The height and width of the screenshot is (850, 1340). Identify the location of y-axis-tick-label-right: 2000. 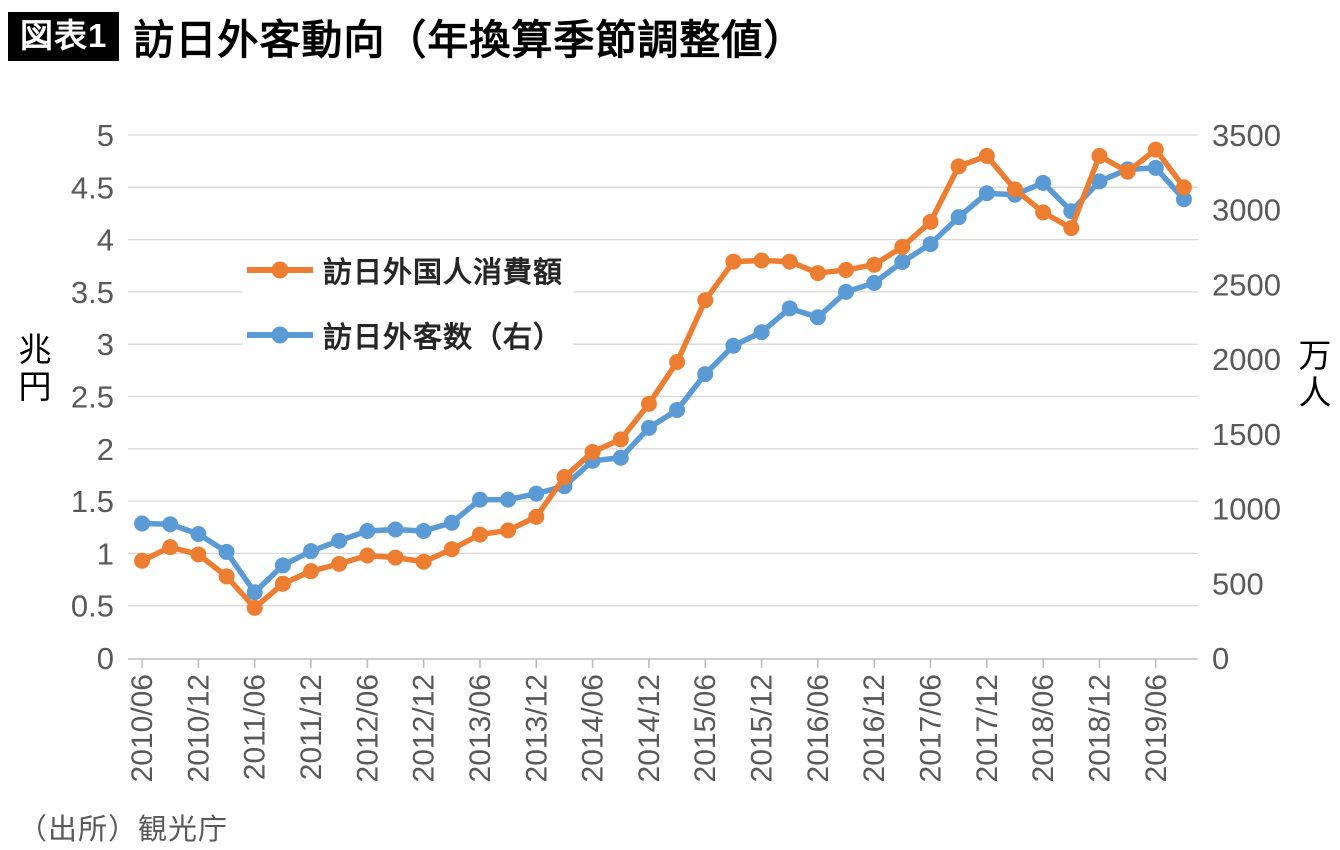
(1246, 359).